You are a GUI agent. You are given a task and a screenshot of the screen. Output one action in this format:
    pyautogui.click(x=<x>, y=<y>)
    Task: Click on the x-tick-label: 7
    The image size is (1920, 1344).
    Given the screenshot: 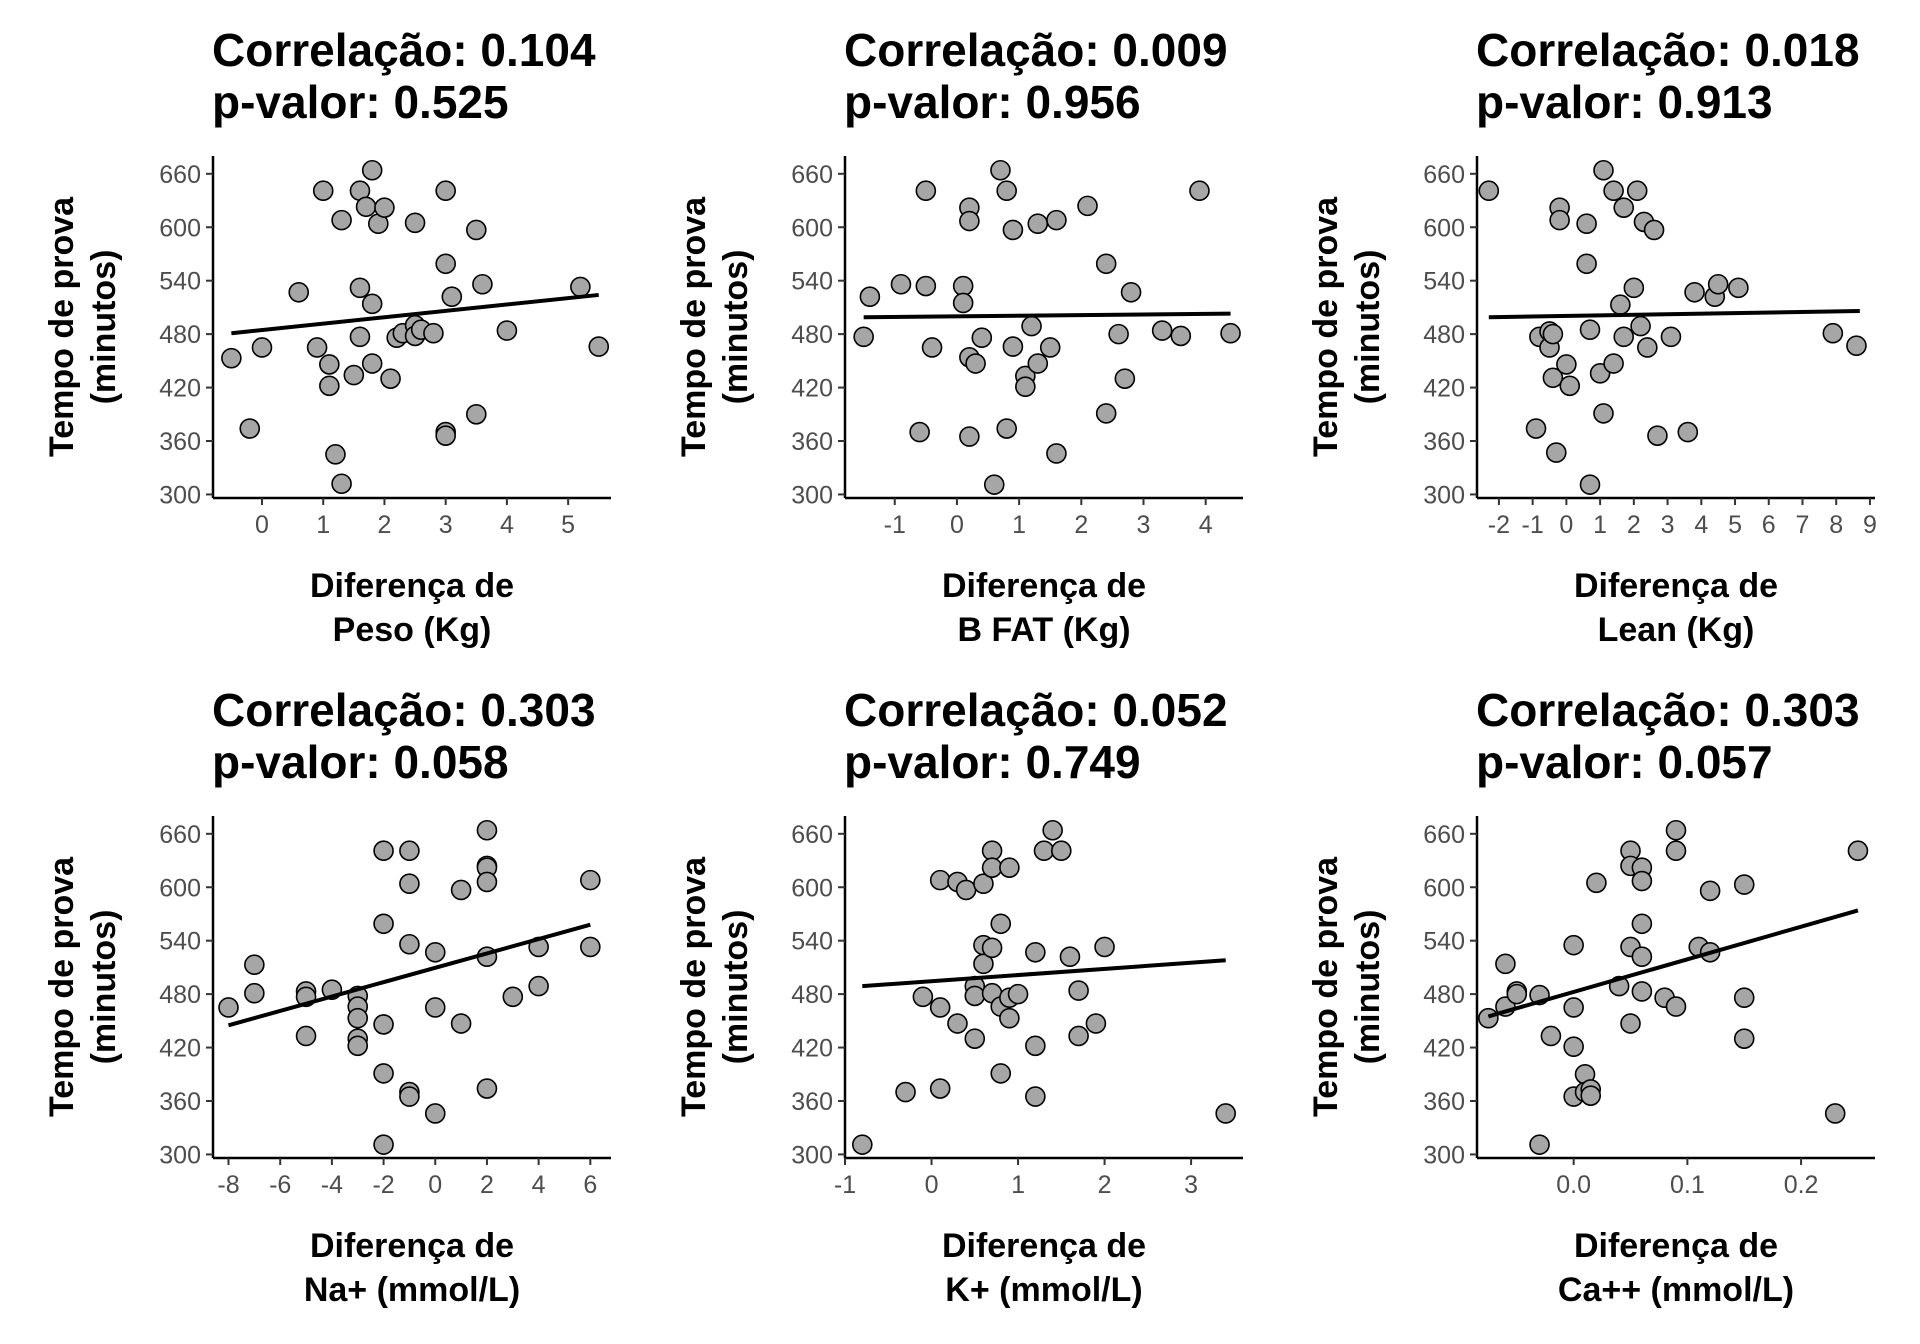 What is the action you would take?
    pyautogui.click(x=1803, y=525)
    